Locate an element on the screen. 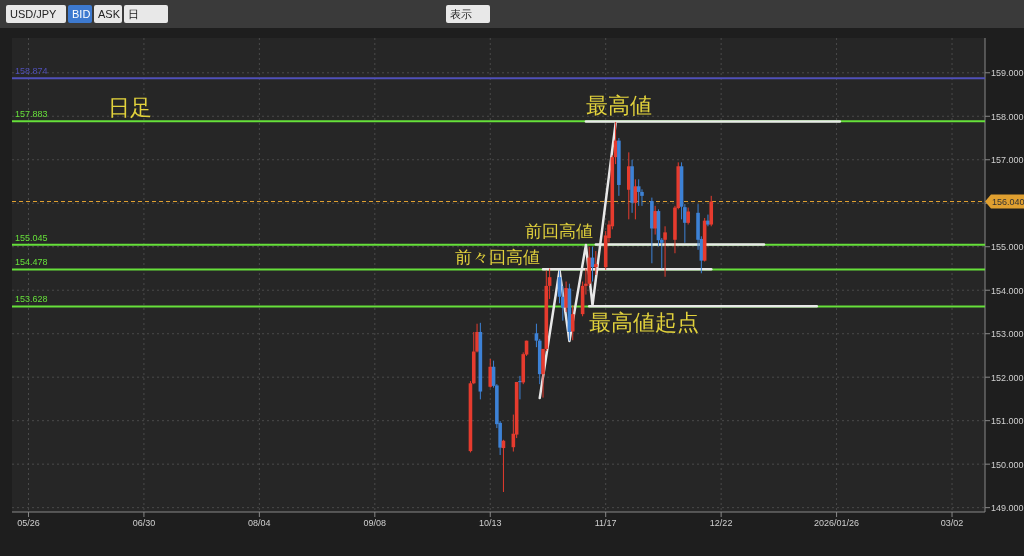 This screenshot has width=1024, height=556. text: ASK is located at coordinates (109, 14).